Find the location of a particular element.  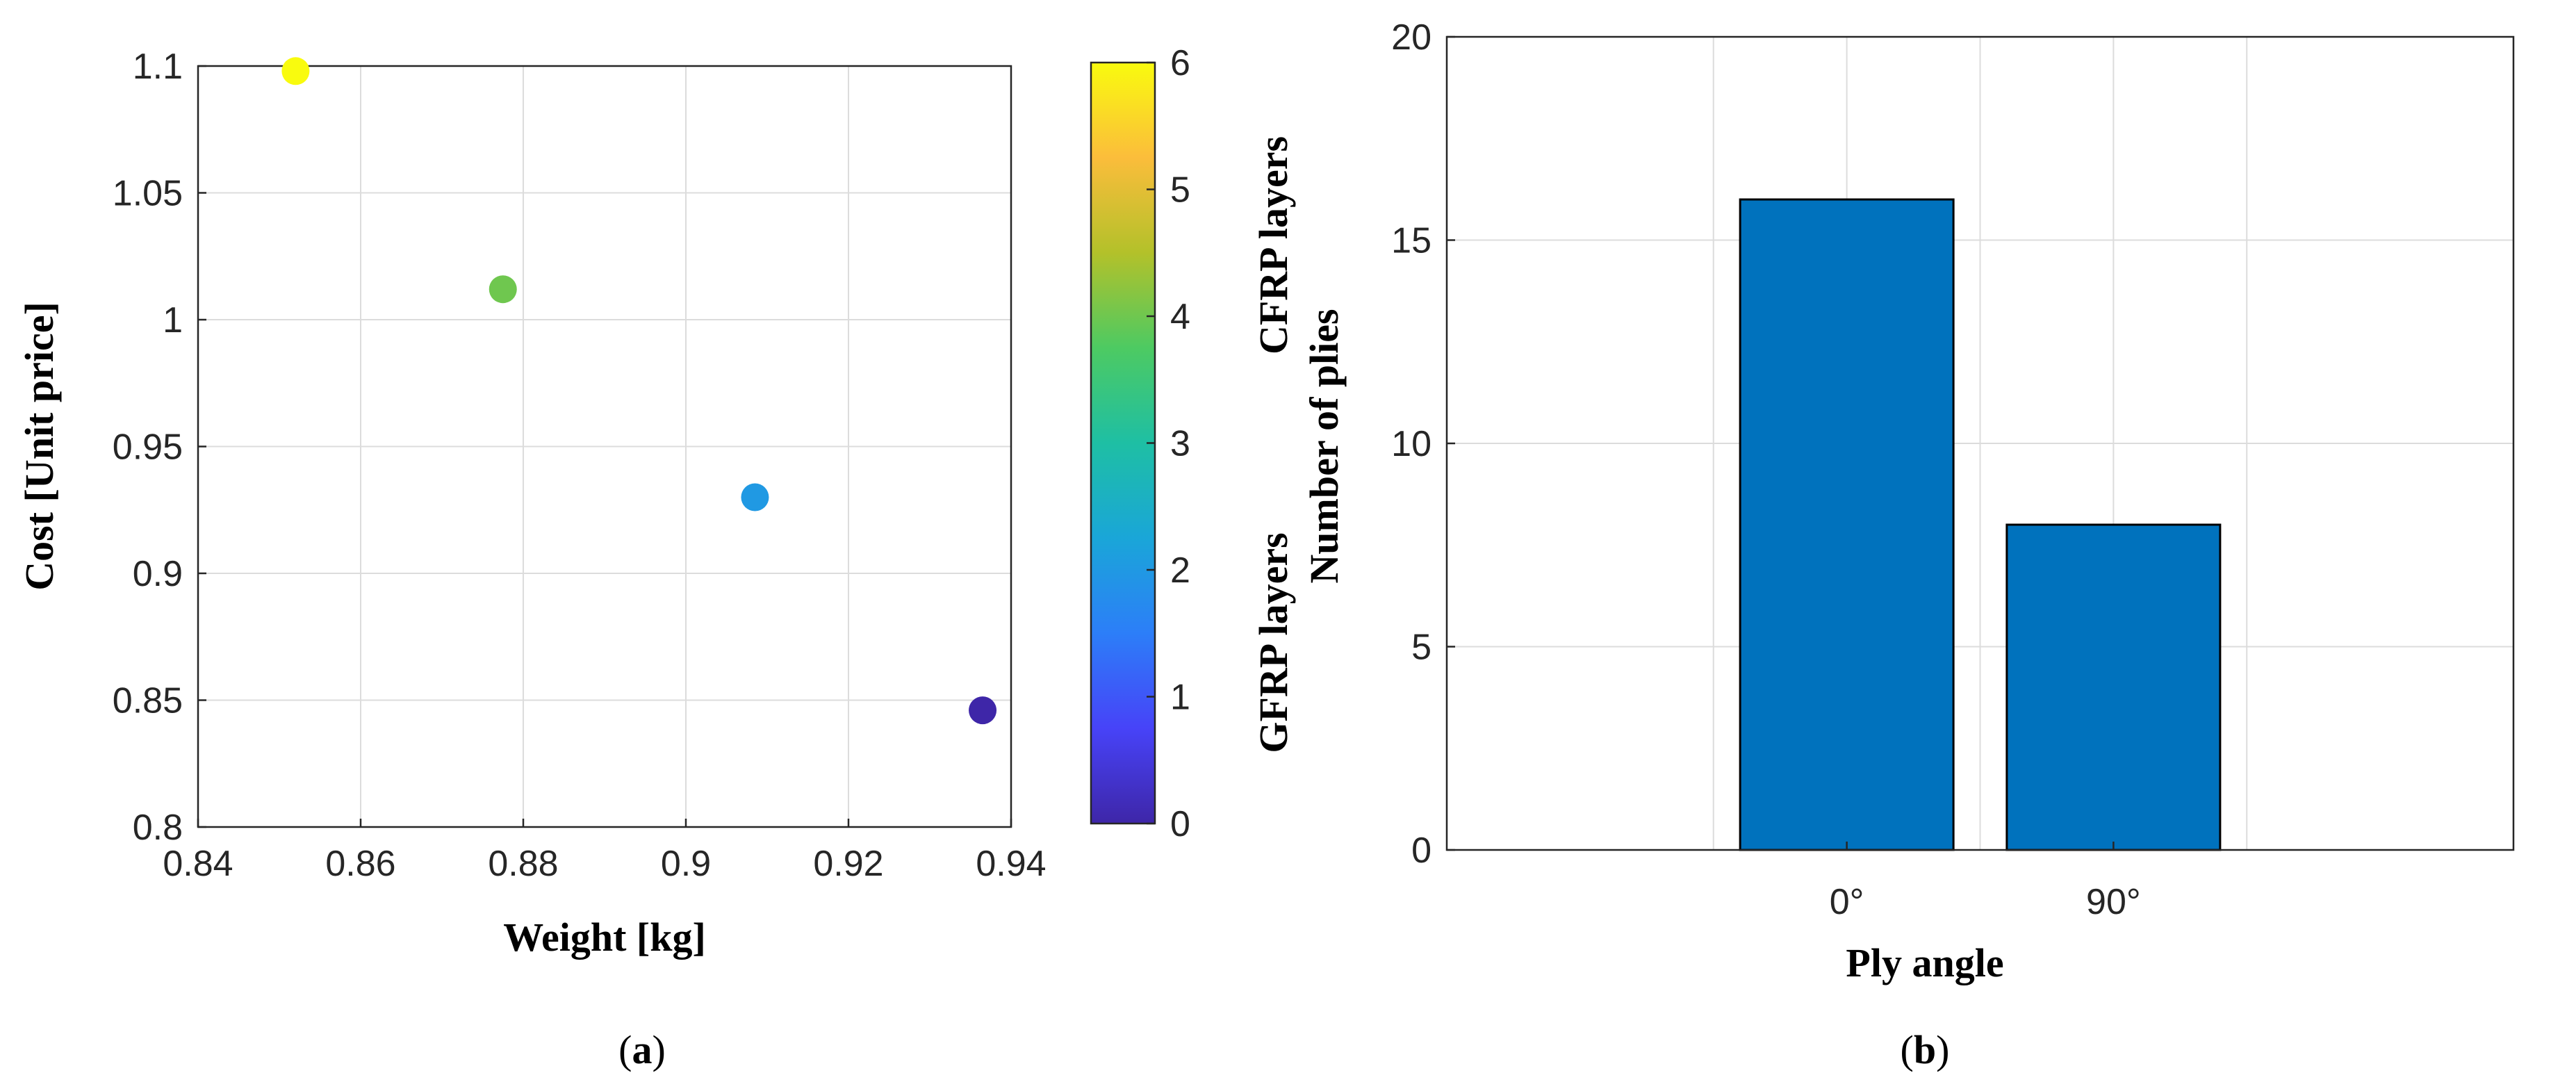

x-axis-title-a: Weight [kg] is located at coordinates (604, 937).